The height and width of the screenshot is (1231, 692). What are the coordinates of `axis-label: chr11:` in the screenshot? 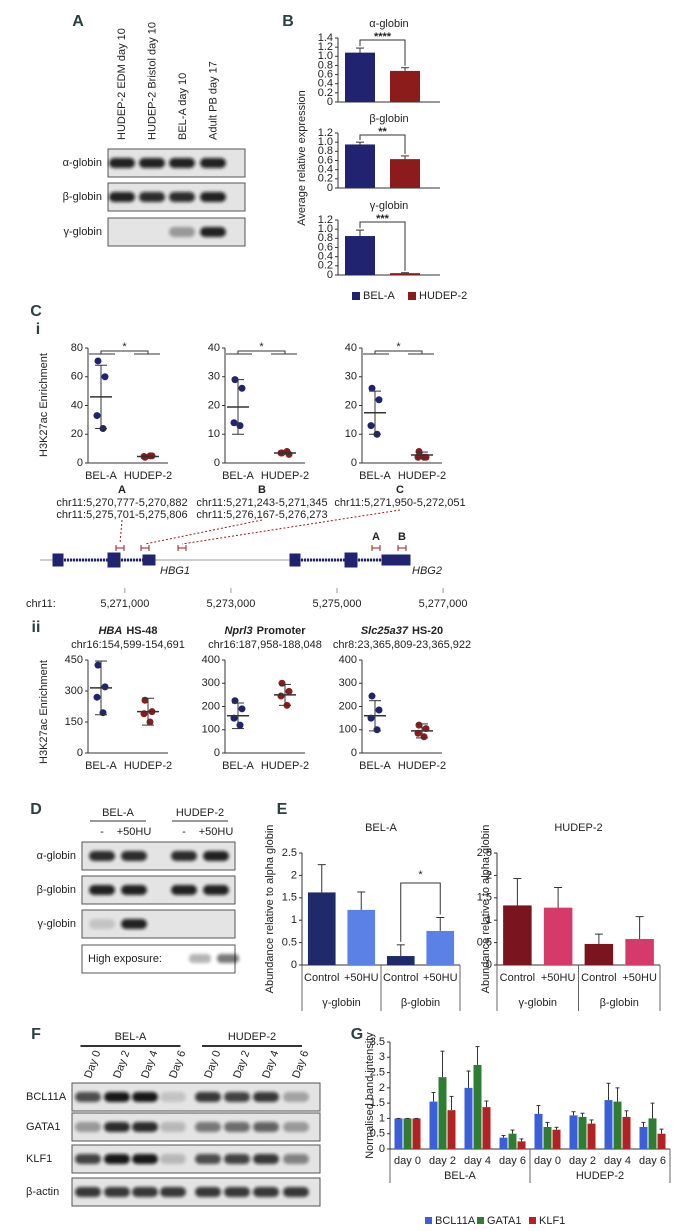 It's located at (41, 604).